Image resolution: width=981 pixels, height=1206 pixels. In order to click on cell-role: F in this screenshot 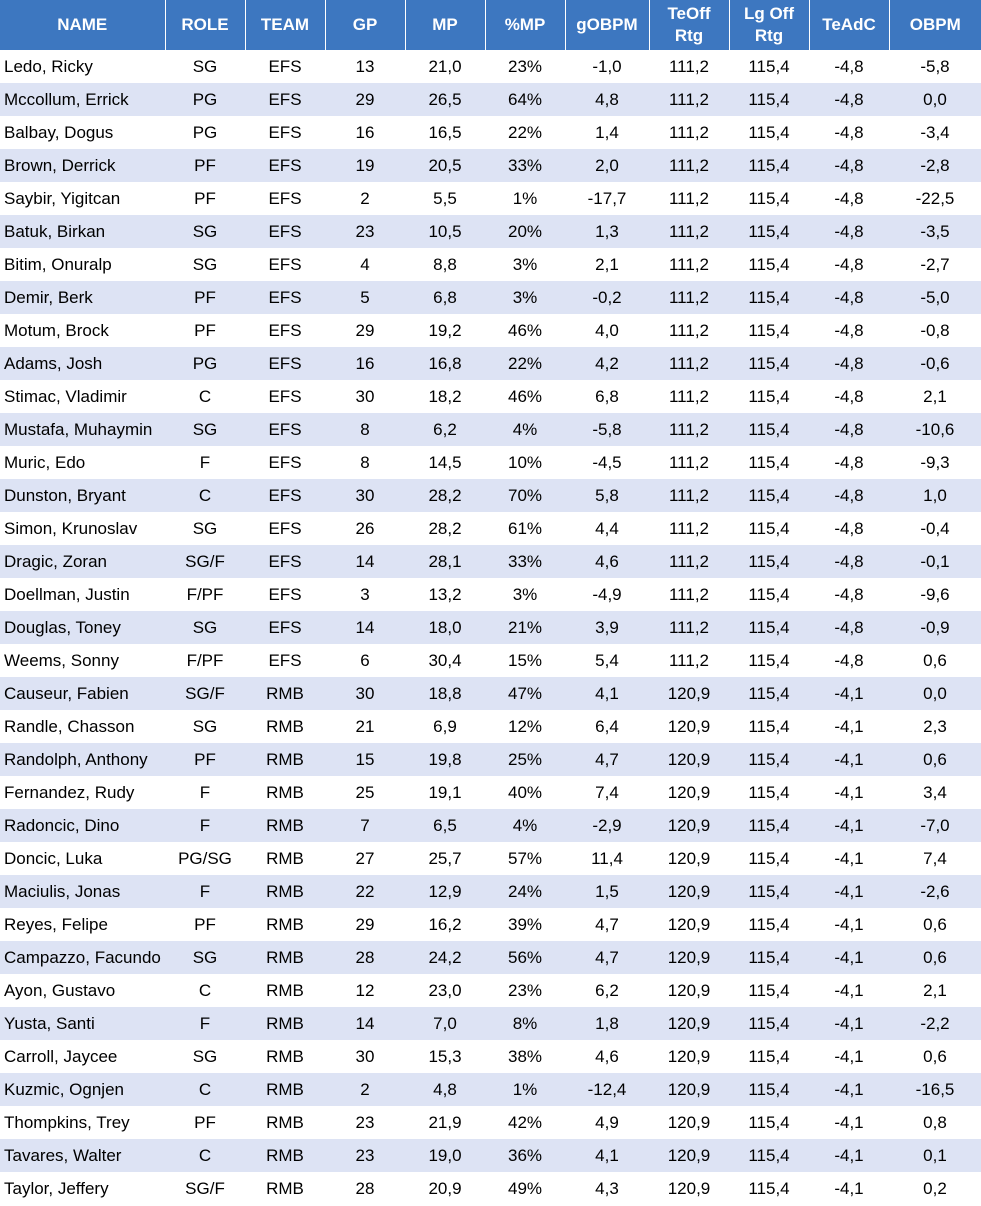, I will do `click(205, 891)`.